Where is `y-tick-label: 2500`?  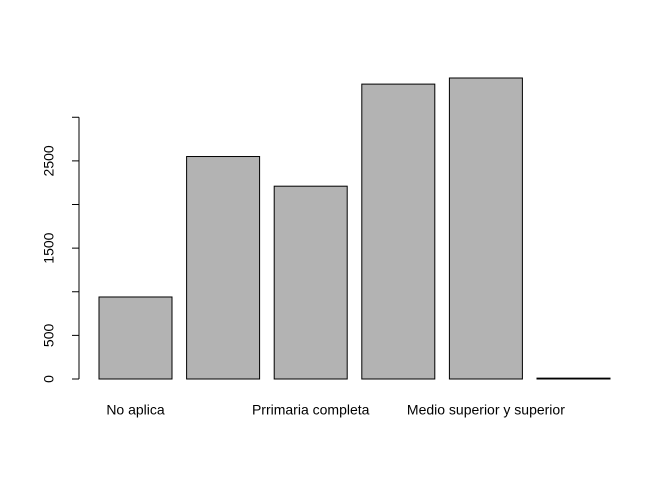
y-tick-label: 2500 is located at coordinates (49, 160).